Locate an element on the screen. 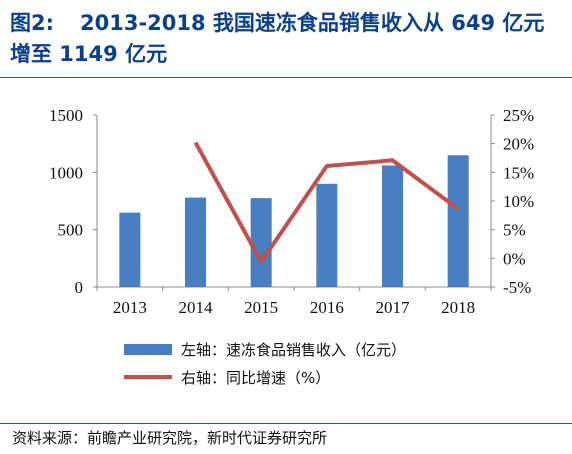 This screenshot has height=454, width=572. top-divider is located at coordinates (286, 77).